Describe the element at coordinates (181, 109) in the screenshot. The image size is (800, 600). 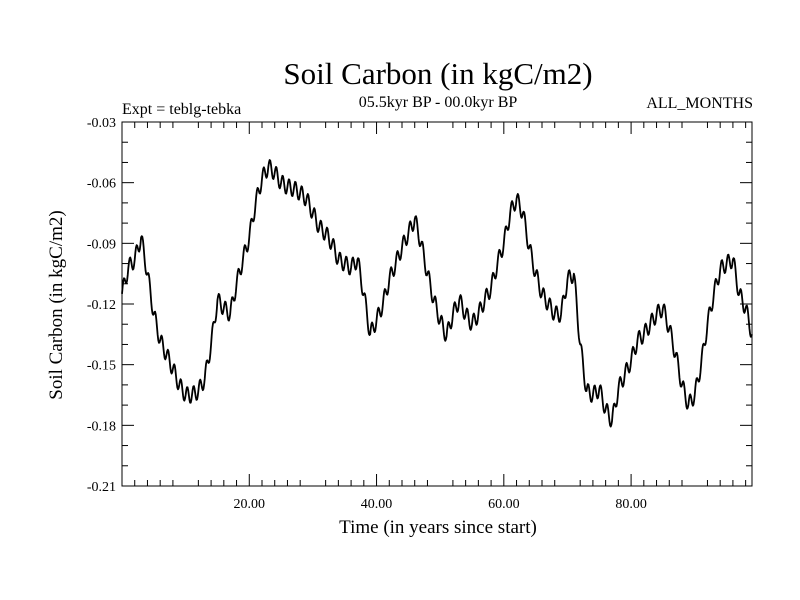
I see `experiment-label: Expt = teblg-tebka` at that location.